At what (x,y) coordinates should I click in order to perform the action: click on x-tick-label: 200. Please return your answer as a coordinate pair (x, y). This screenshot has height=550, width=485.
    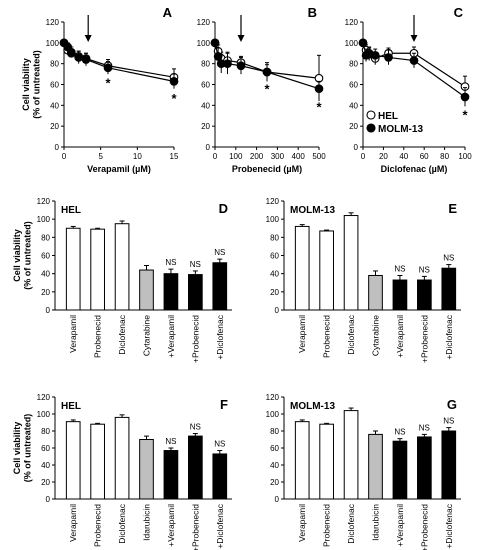
    Looking at the image, I should click on (257, 156).